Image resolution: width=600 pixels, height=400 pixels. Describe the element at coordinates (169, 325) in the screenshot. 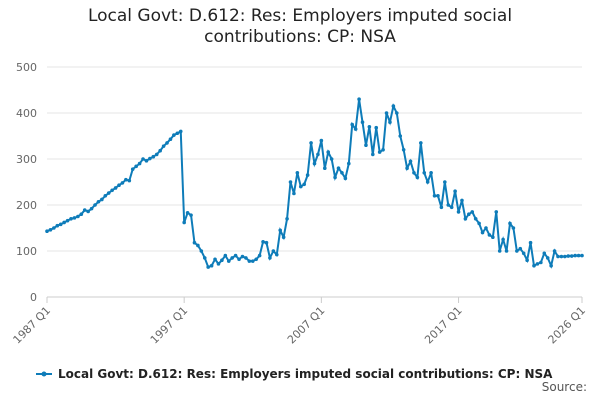

I see `x-tick-label: 1997 Q1` at that location.